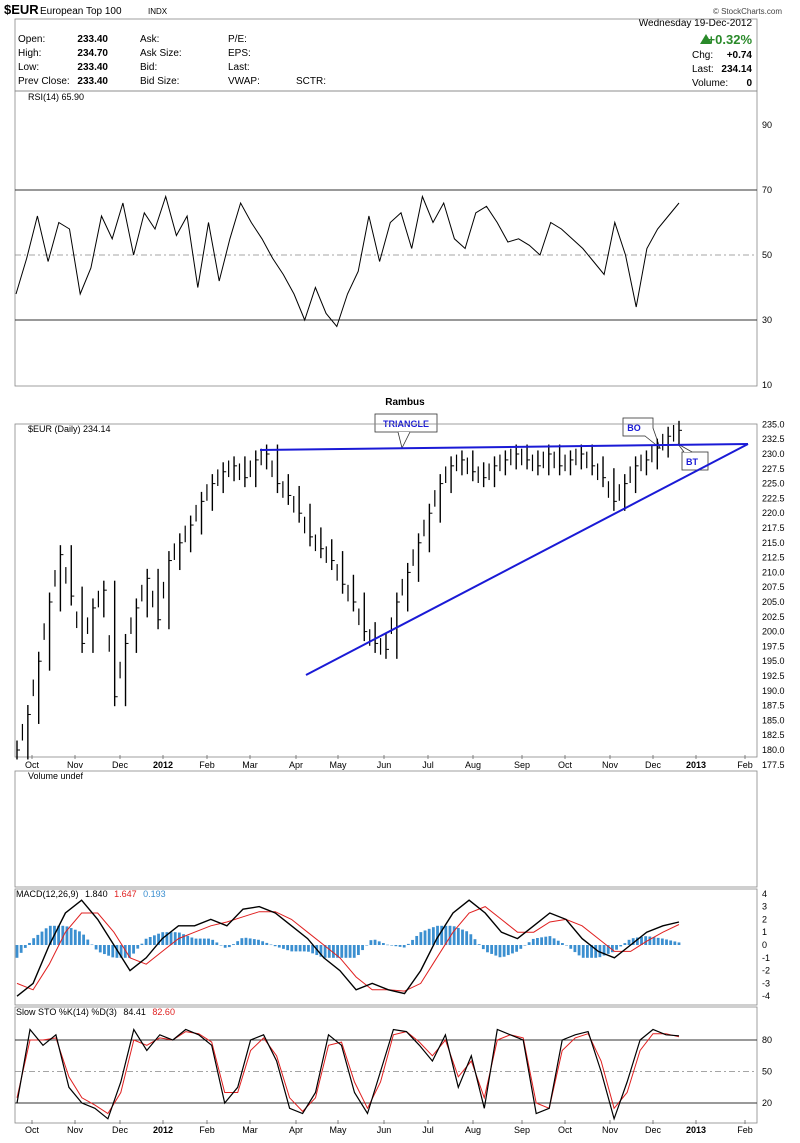 The image size is (800, 1143). Describe the element at coordinates (767, 125) in the screenshot. I see `rsi-tick-label: 90` at that location.